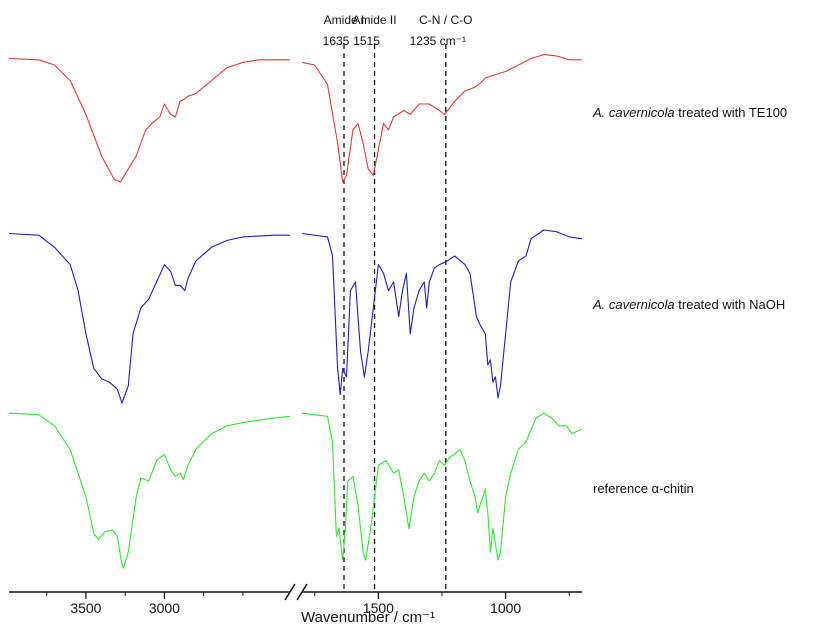 This screenshot has height=625, width=825. I want to click on x-tick-label: 3500, so click(85, 608).